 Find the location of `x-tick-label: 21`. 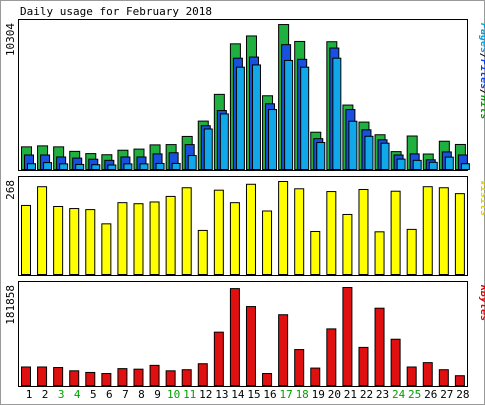

x-tick-label: 21 is located at coordinates (350, 394).